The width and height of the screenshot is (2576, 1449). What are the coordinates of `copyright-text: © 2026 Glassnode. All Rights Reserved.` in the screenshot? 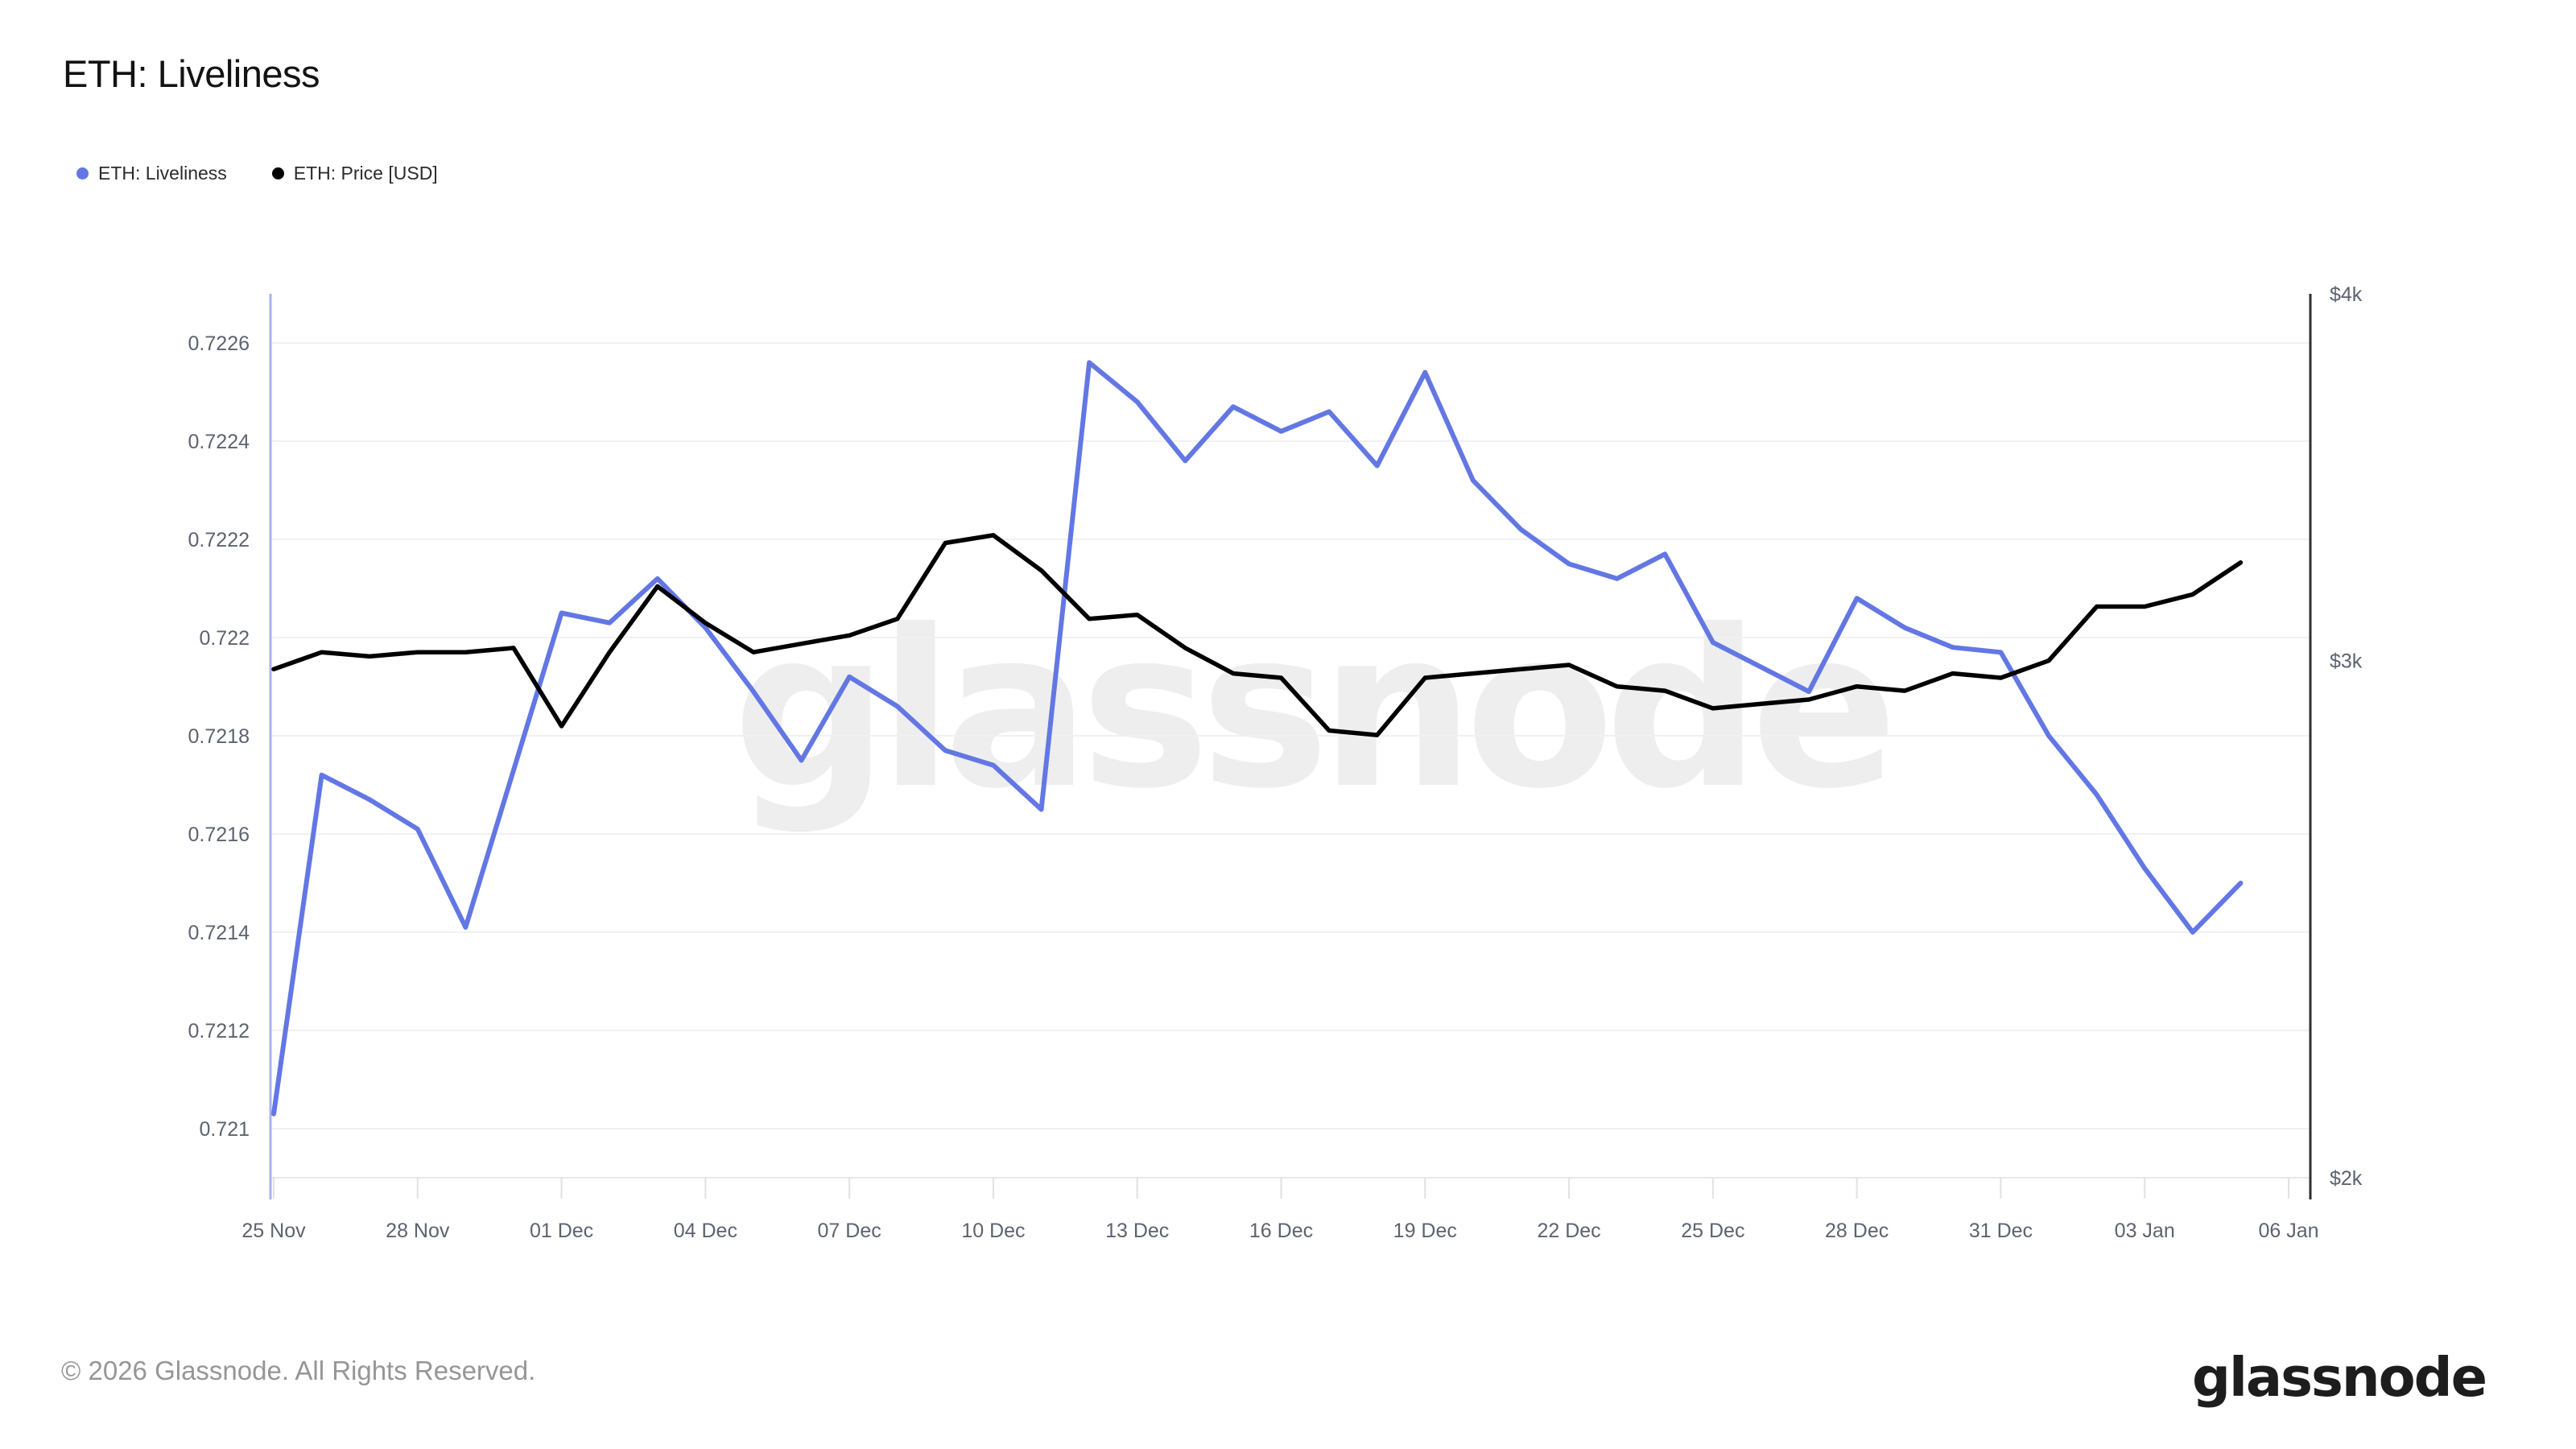 It's located at (298, 1370).